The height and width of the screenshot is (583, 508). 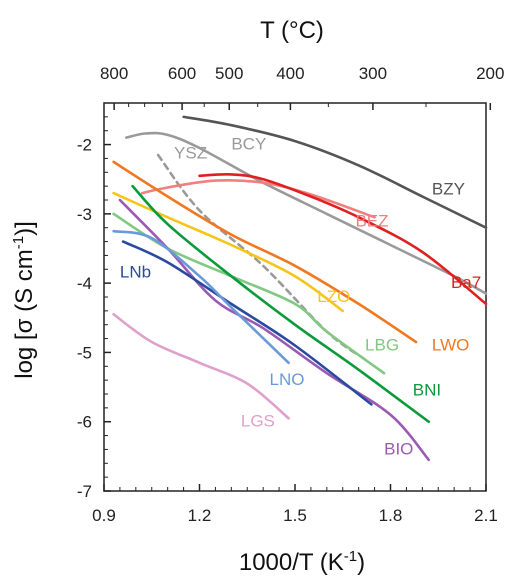 What do you see at coordinates (258, 198) in the screenshot?
I see `series-line-bez` at bounding box center [258, 198].